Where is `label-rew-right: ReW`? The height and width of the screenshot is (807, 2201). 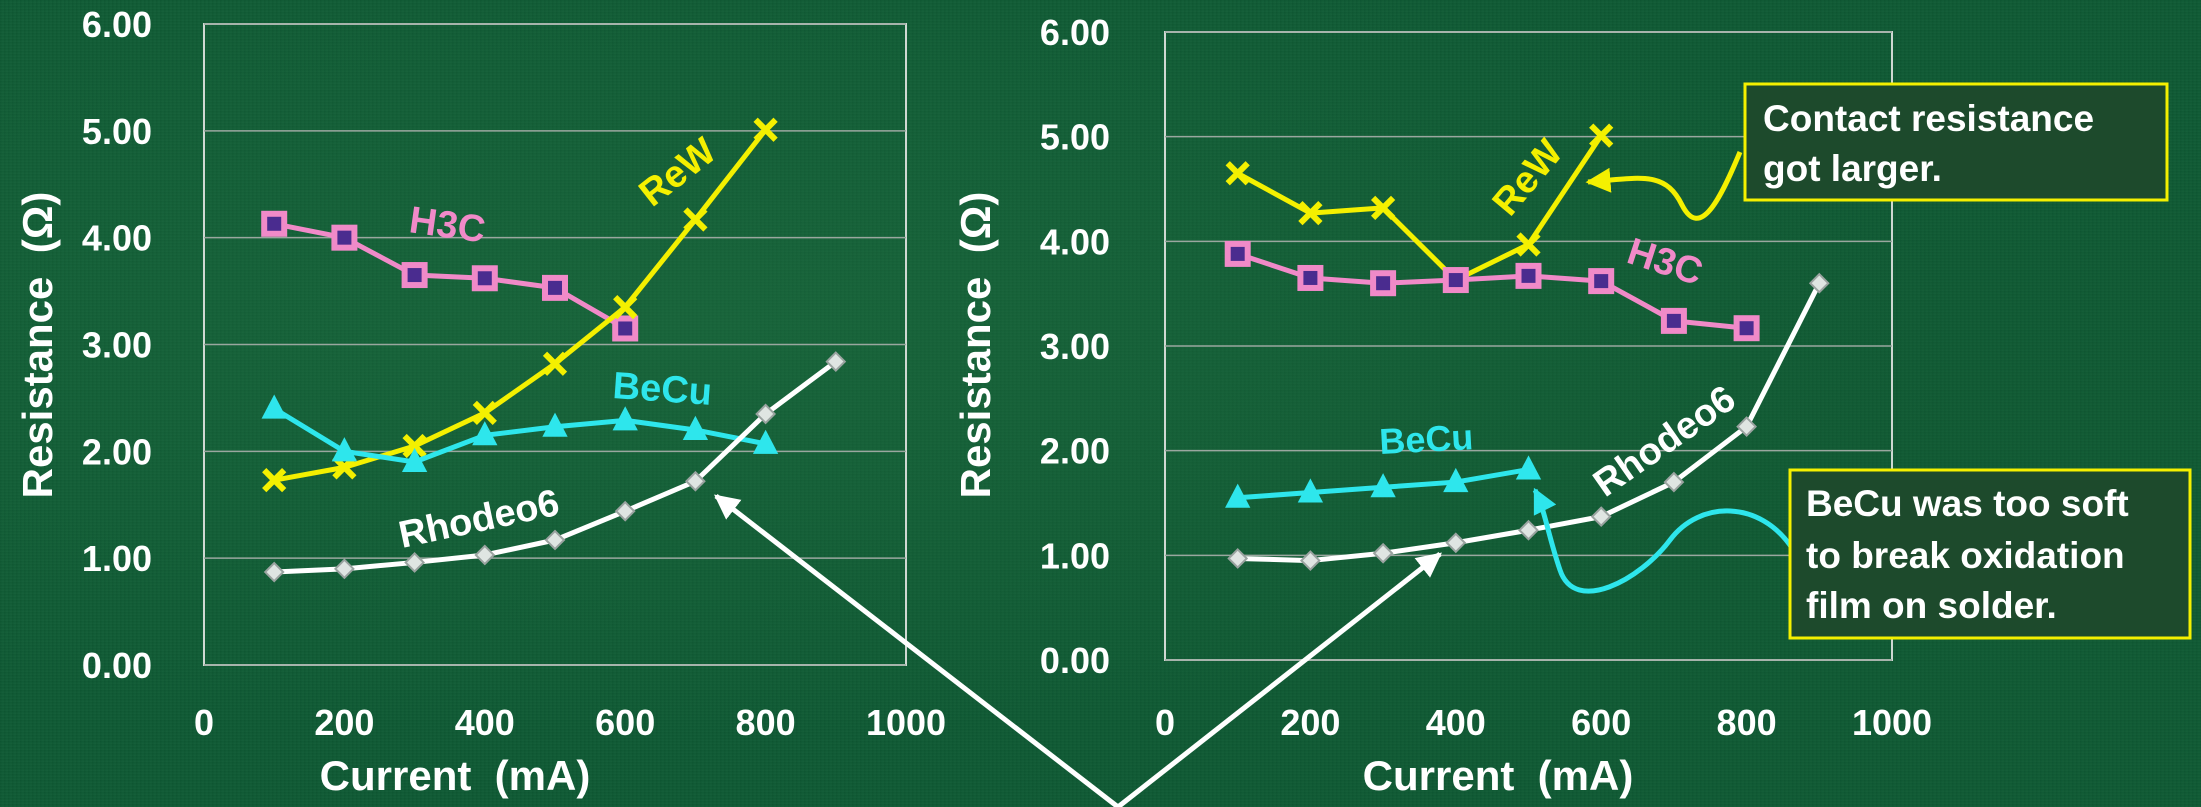
label-rew-right: ReW is located at coordinates (1528, 178).